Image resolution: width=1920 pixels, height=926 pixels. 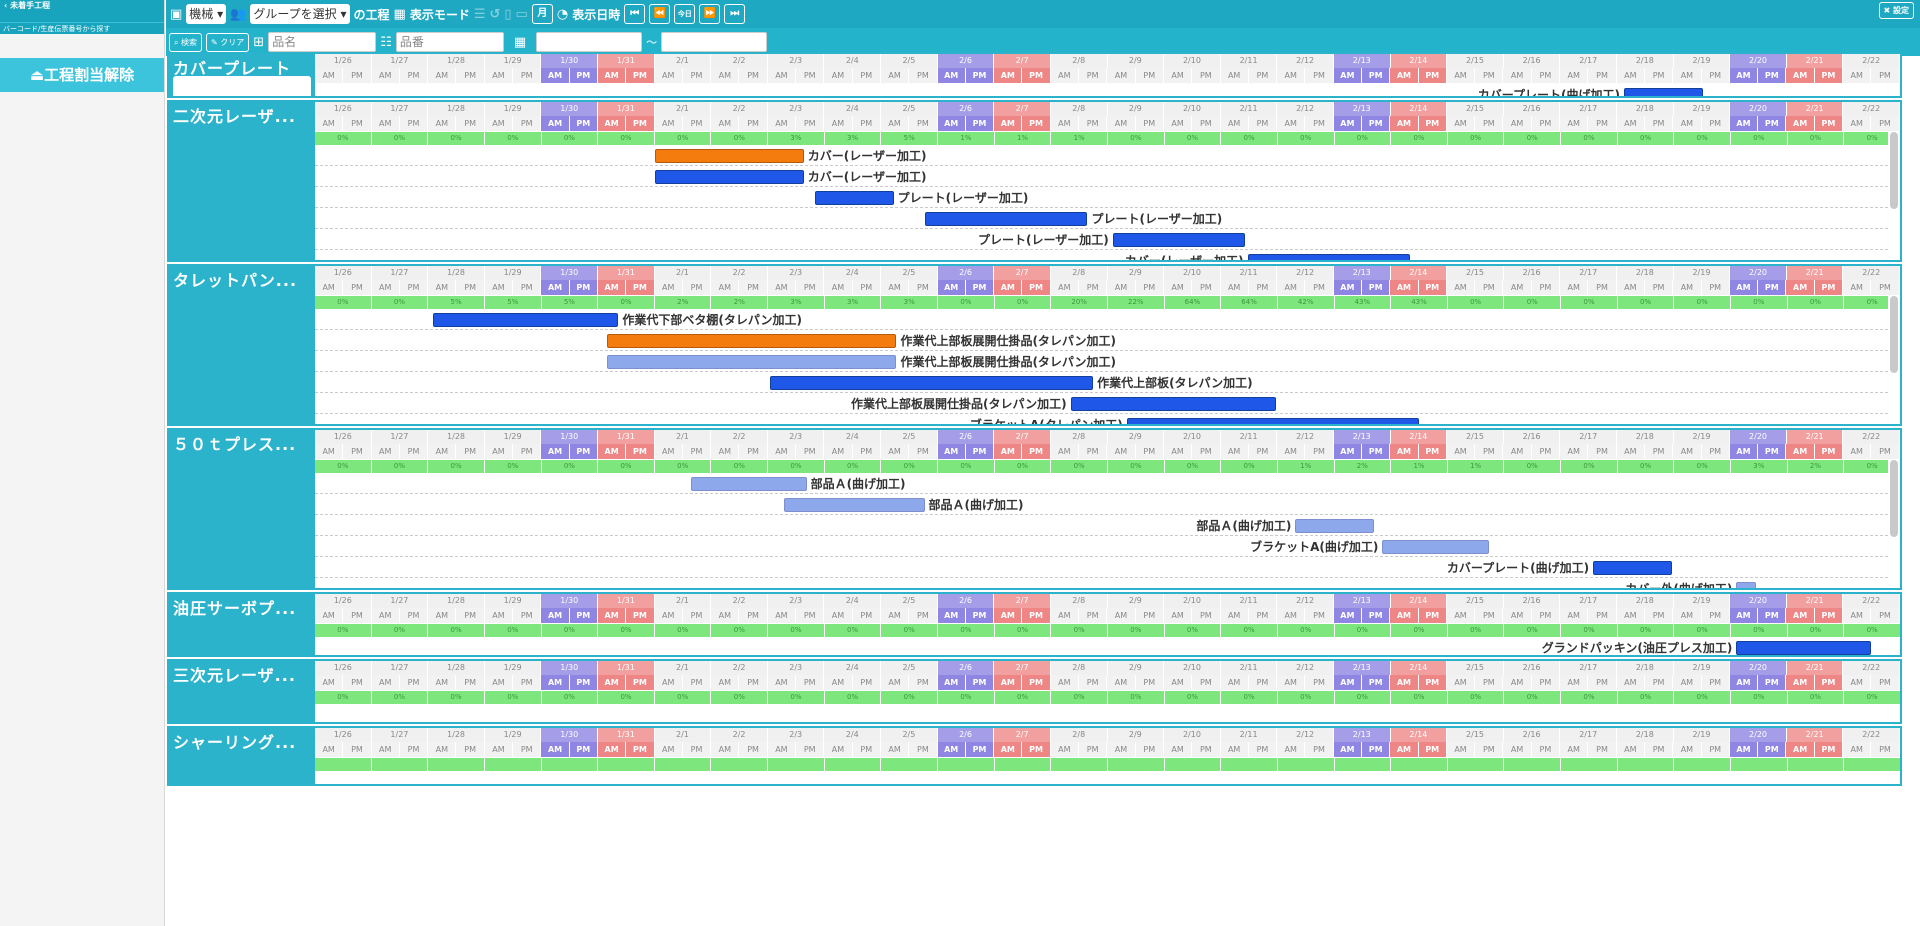 What do you see at coordinates (683, 601) in the screenshot?
I see `date-cell: 2/1` at bounding box center [683, 601].